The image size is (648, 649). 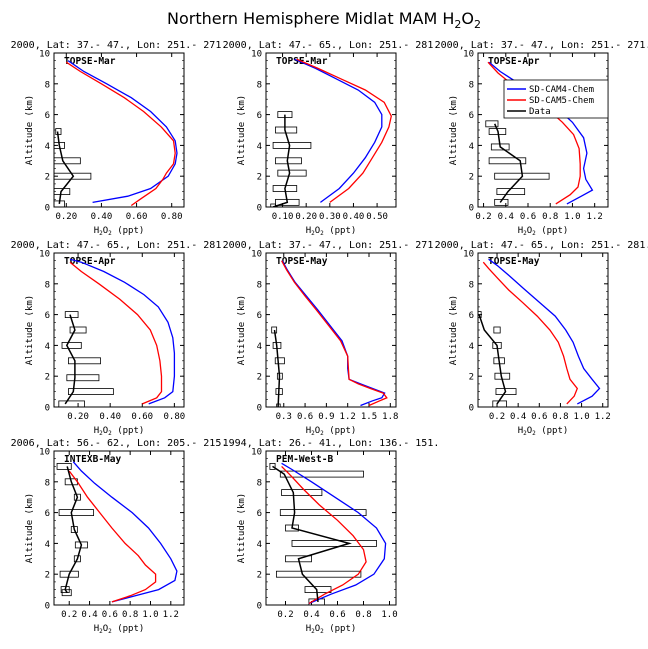 I want to click on x-tick-label: 0.30, so click(x=330, y=217).